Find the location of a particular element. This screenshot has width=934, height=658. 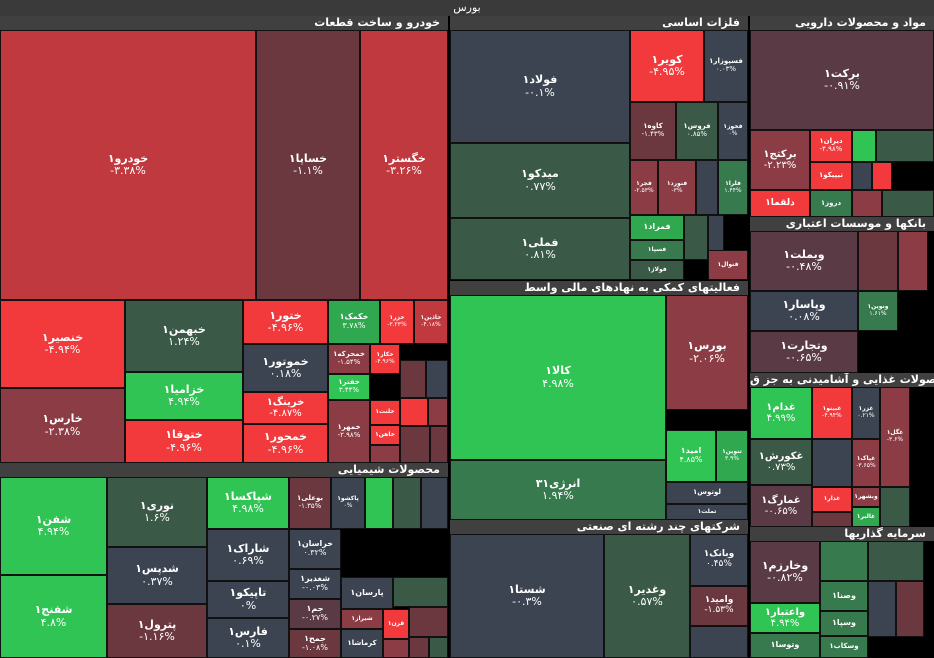

stock-tile: فارس۱ ۰.۱% is located at coordinates (248, 638).